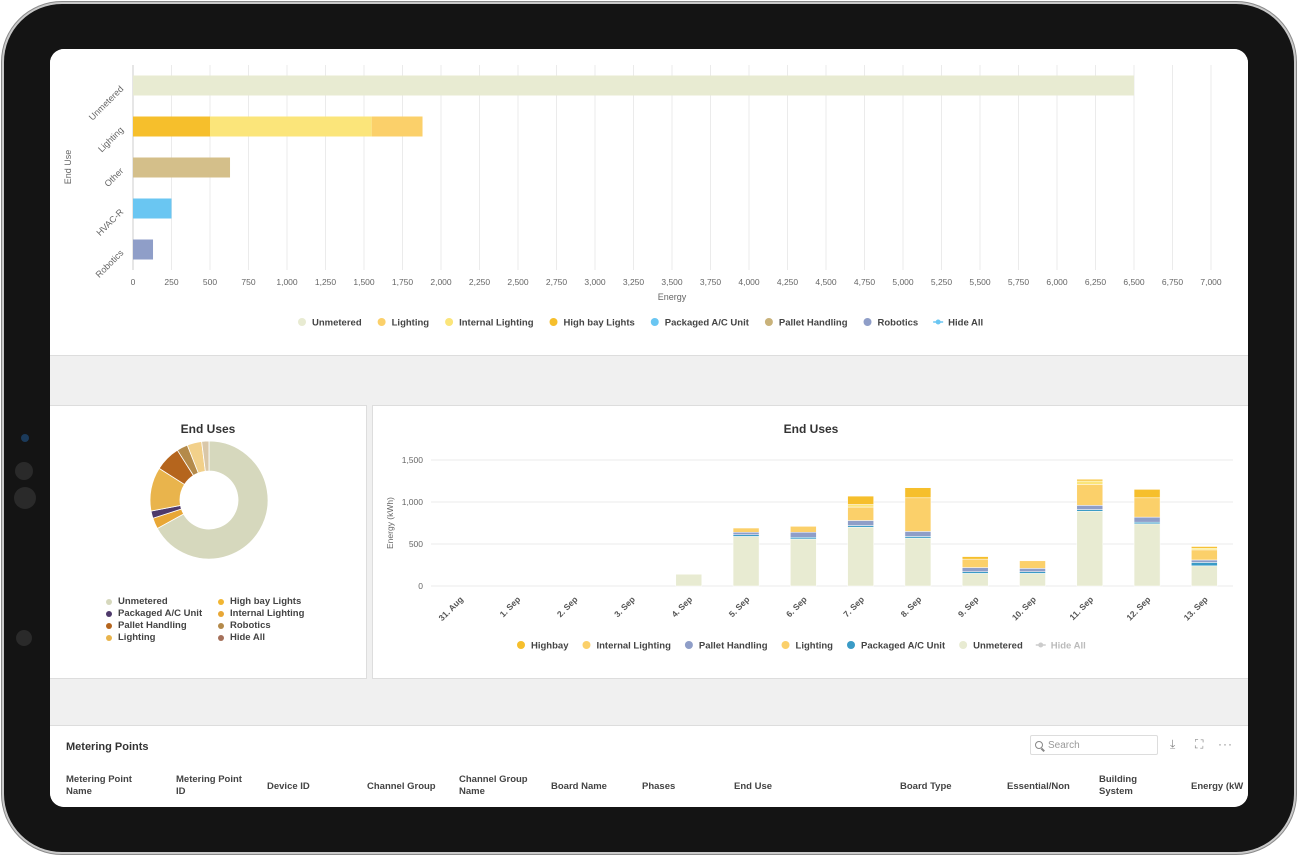  What do you see at coordinates (1039, 745) in the screenshot?
I see `search-icon` at bounding box center [1039, 745].